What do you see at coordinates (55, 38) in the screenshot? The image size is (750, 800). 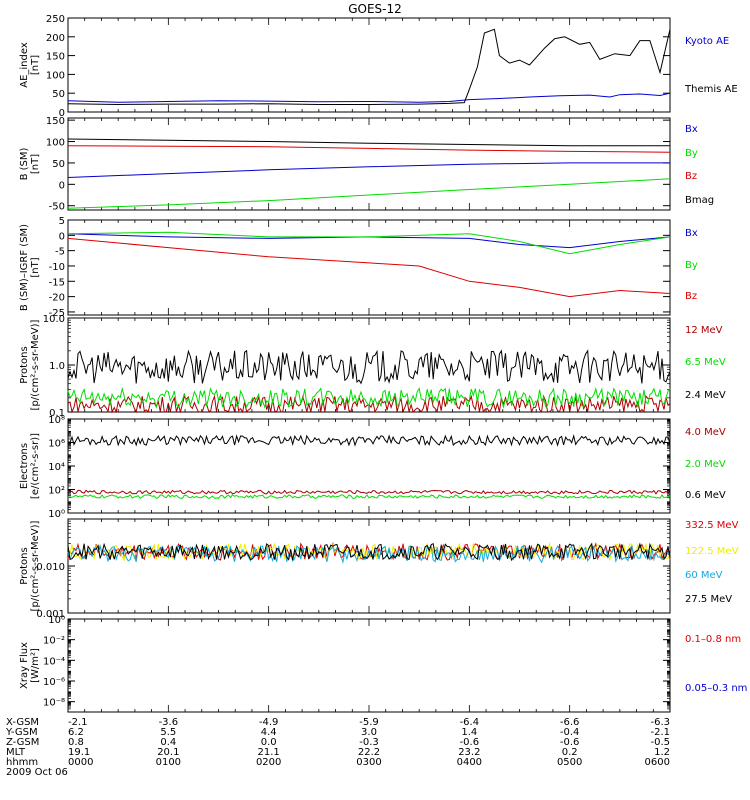 I see `y-tick-label: 200` at bounding box center [55, 38].